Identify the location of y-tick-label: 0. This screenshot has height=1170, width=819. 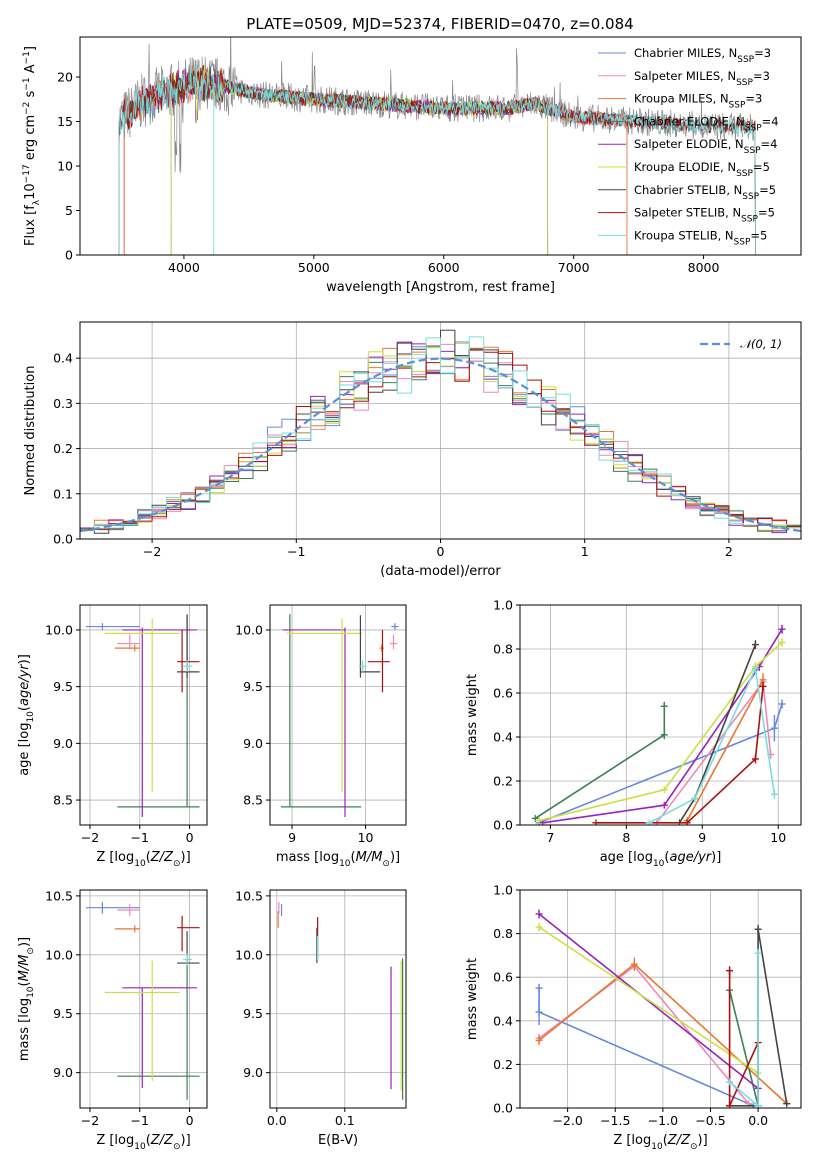
(69, 255).